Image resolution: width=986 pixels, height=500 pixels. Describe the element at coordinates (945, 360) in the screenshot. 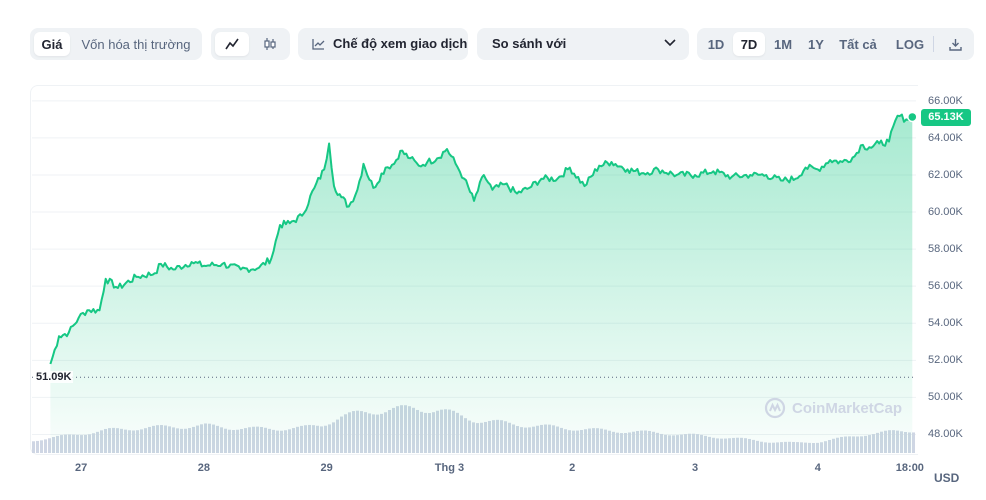

I see `y-tick-label: 52.00K` at that location.